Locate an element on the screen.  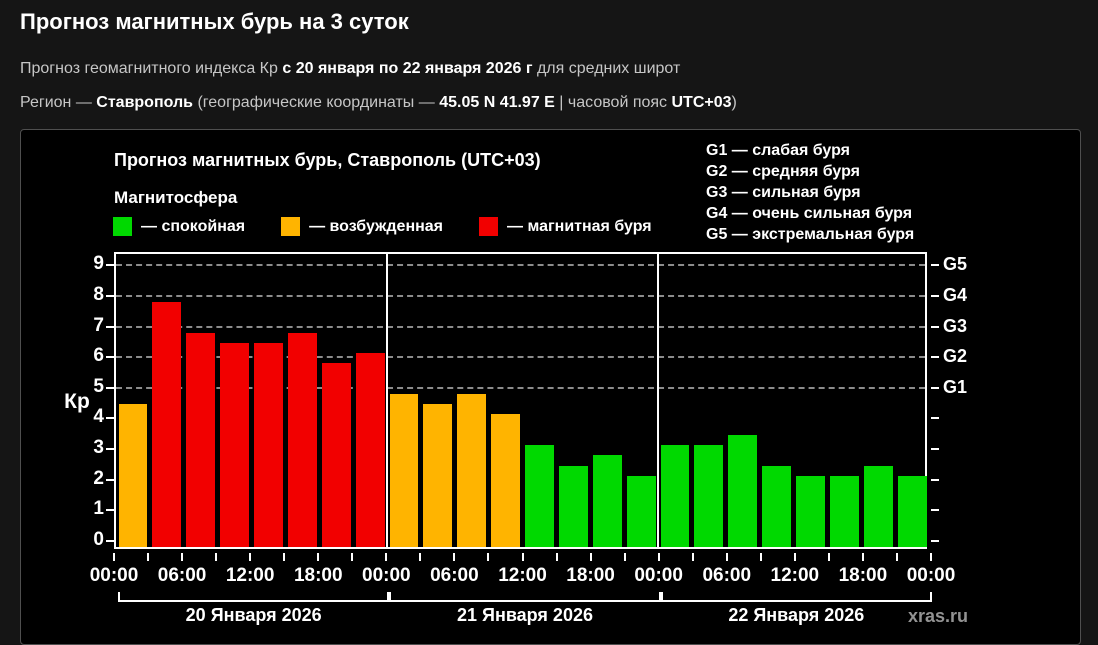
g-legend-line-g4: G4 — очень сильная буря is located at coordinates (809, 213).